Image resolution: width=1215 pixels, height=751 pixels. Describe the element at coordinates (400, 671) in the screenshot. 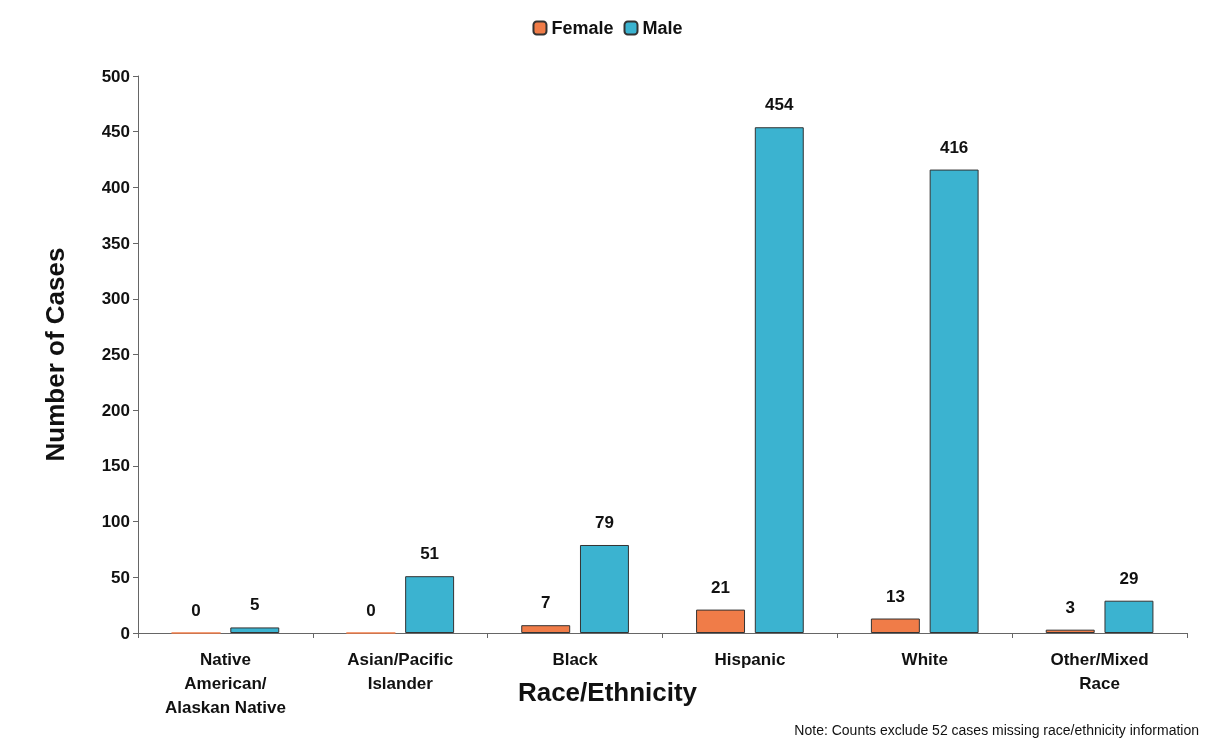

I see `x-tick-label: Asian/Pacific Islander` at that location.